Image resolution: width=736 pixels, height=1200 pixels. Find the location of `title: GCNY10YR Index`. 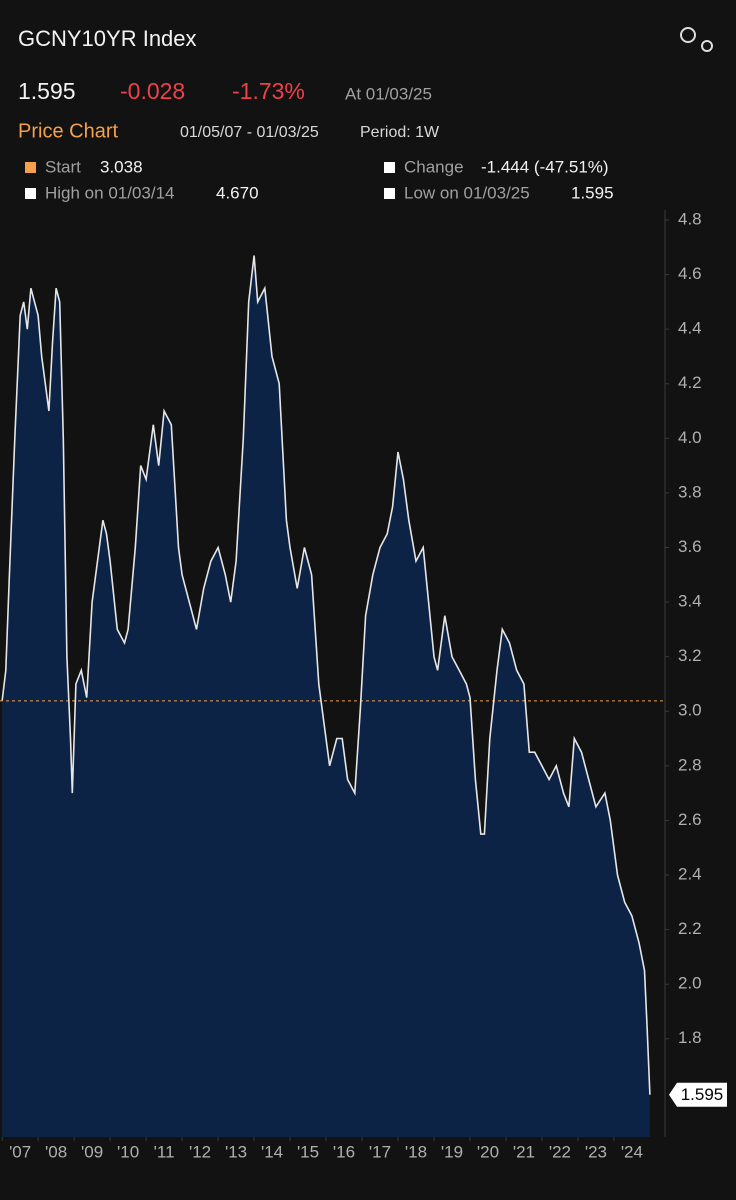

title: GCNY10YR Index is located at coordinates (107, 38).